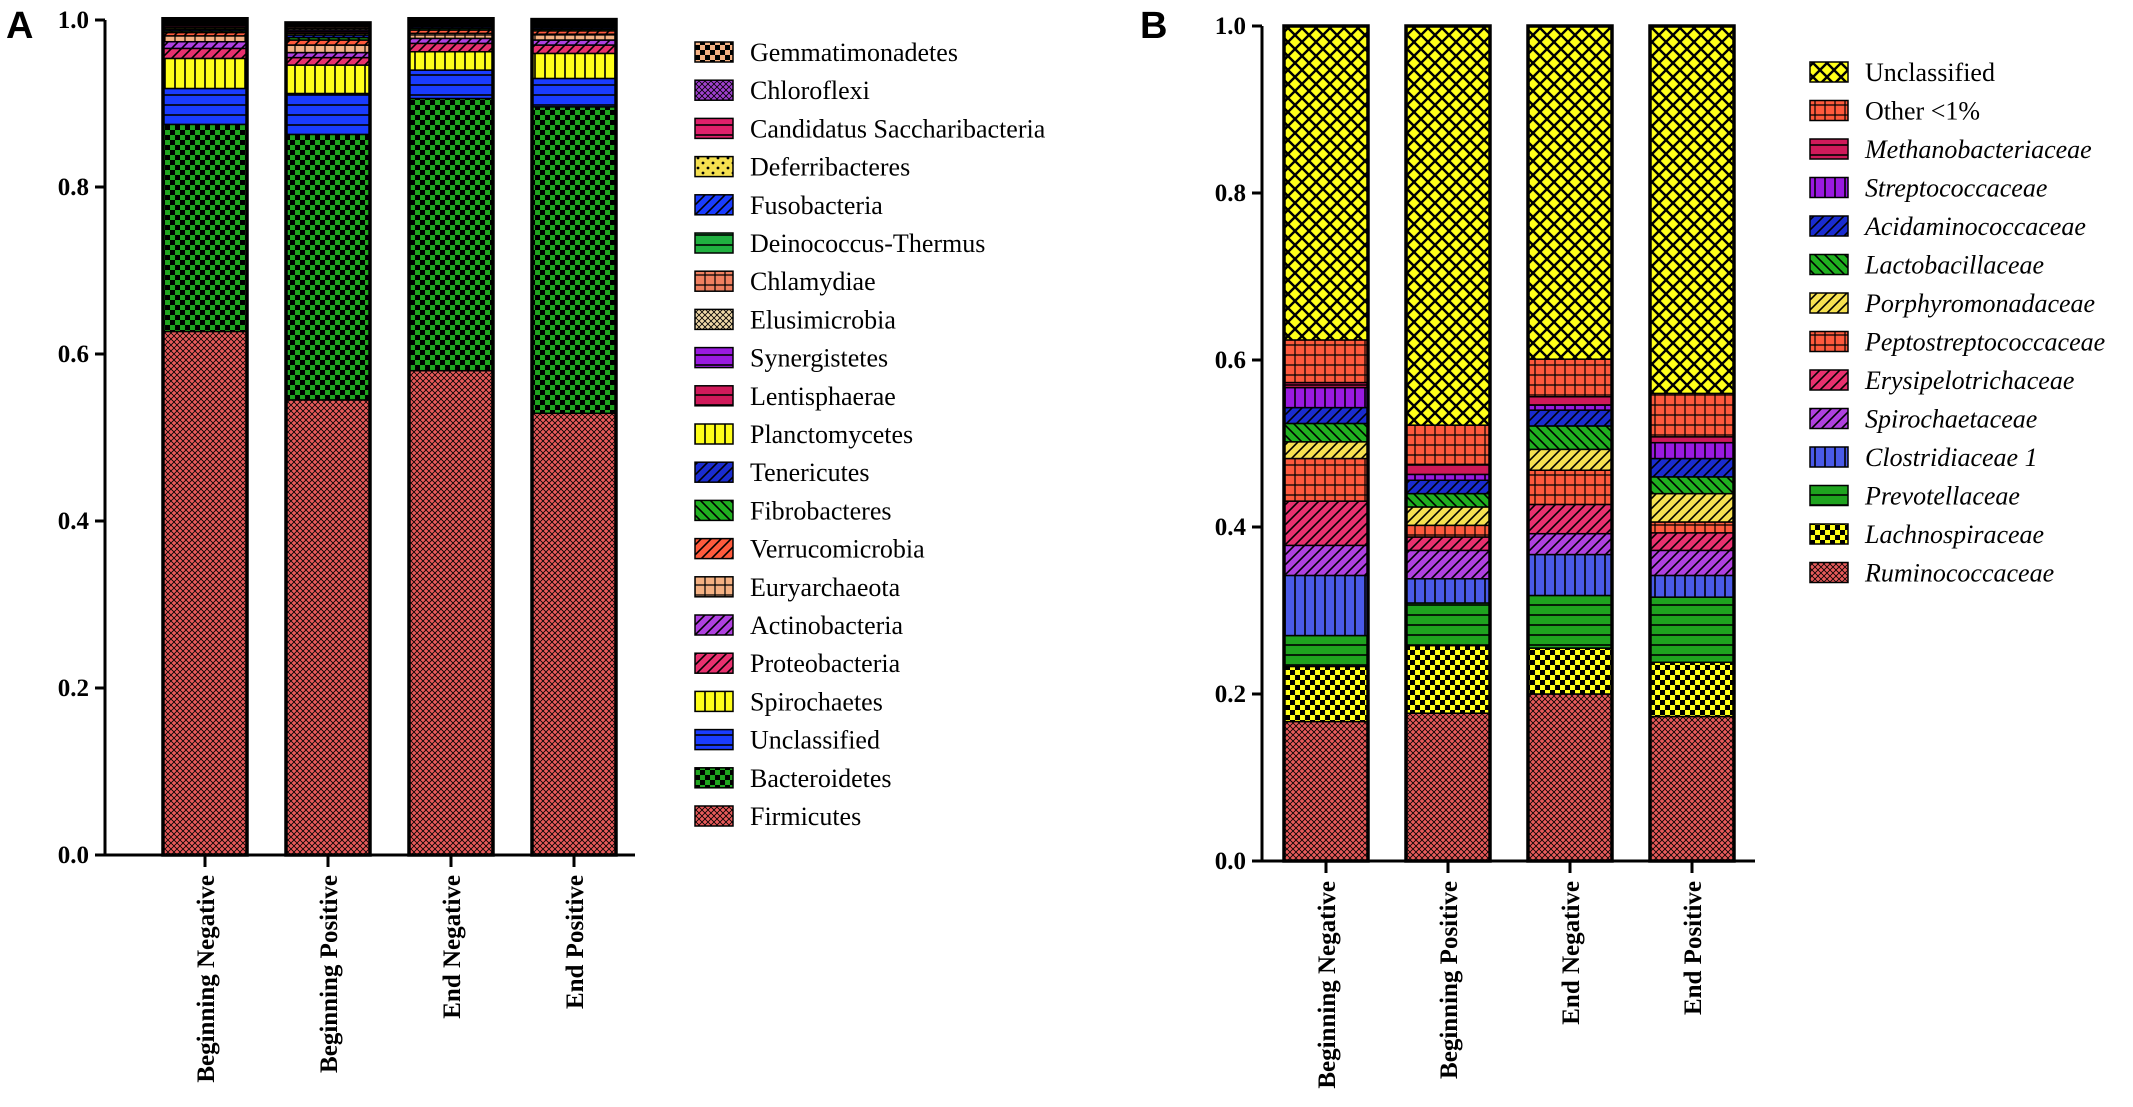  Describe the element at coordinates (823, 319) in the screenshot. I see `legend-label: Elusimicrobia` at that location.